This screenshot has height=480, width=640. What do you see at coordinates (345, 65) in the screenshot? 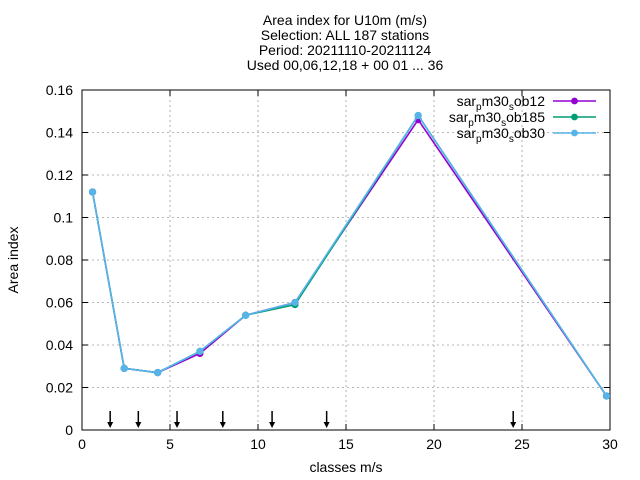
I see `title-line: Used 00,06,12,18 + 00 01 ... 36` at bounding box center [345, 65].